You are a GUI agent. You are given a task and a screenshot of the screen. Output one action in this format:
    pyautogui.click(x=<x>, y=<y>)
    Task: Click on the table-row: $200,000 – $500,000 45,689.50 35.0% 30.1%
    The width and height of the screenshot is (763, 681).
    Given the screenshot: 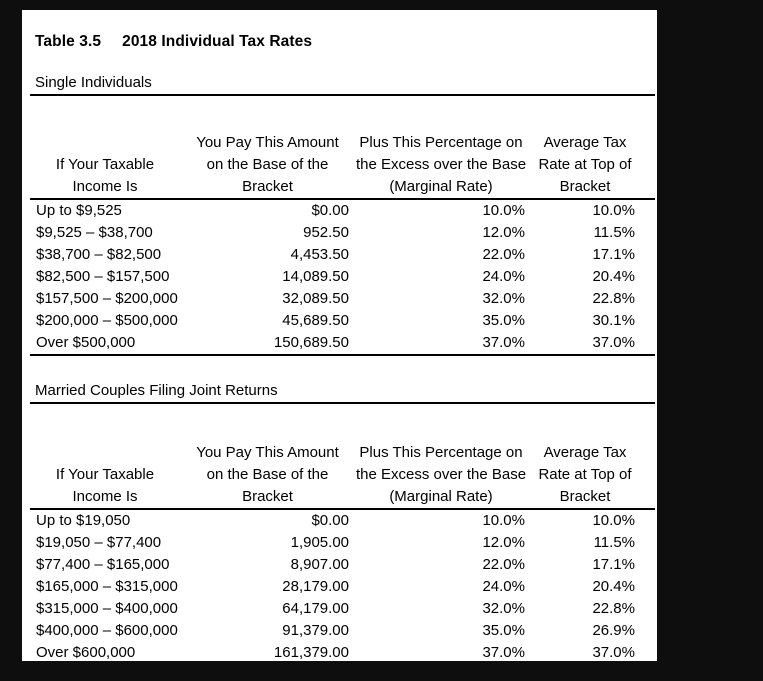 What is the action you would take?
    pyautogui.click(x=342, y=321)
    